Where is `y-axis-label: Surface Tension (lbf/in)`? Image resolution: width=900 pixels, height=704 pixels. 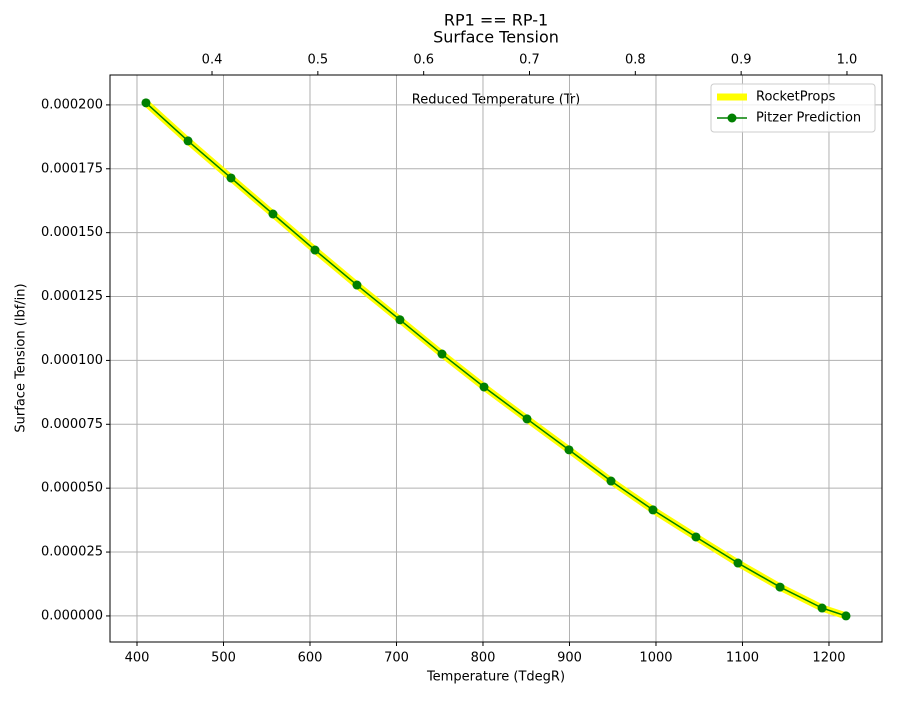
y-axis-label: Surface Tension (lbf/in) is located at coordinates (21, 357).